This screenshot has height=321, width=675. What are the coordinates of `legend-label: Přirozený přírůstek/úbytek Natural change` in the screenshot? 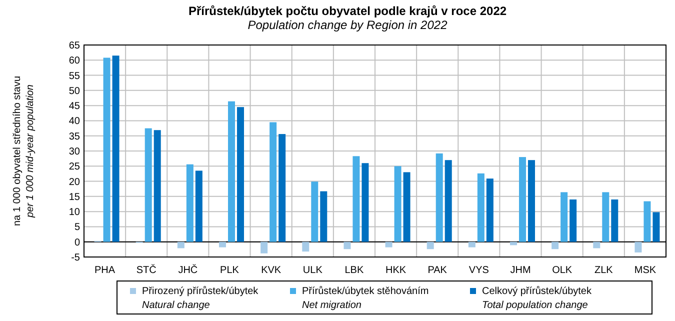 It's located at (201, 298).